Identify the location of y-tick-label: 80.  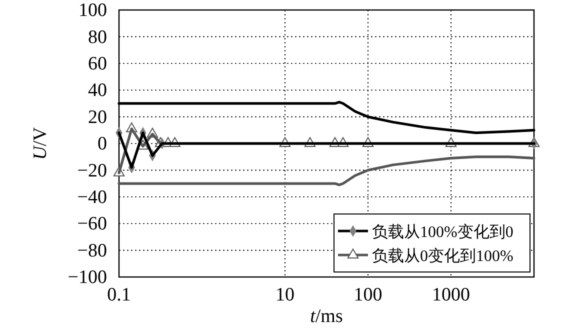
(97, 37).